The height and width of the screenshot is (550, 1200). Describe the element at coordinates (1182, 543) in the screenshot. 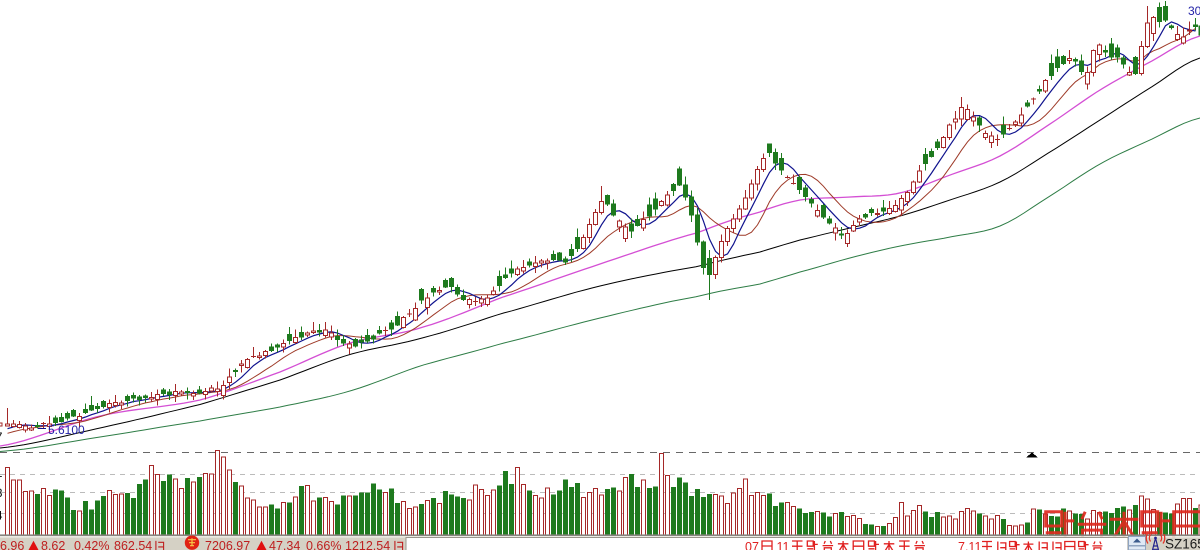

I see `svg-text: SZ165` at that location.